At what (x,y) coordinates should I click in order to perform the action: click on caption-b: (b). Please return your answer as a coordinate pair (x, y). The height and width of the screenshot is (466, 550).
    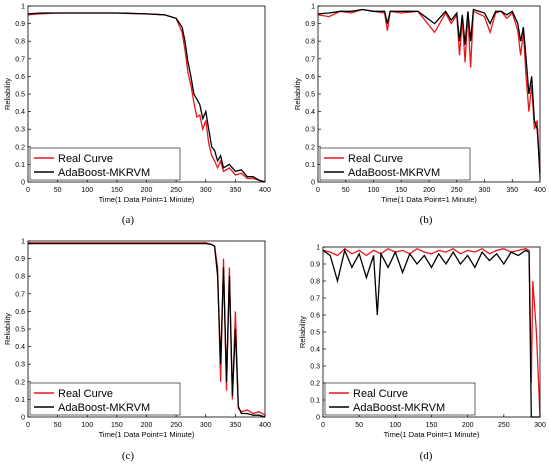
    Looking at the image, I should click on (426, 220).